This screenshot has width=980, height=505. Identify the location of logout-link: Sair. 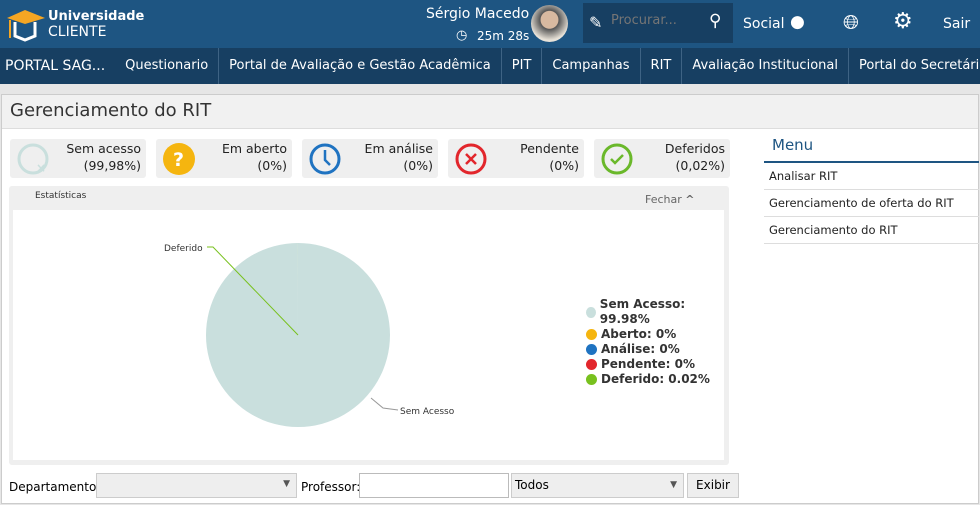
(957, 24).